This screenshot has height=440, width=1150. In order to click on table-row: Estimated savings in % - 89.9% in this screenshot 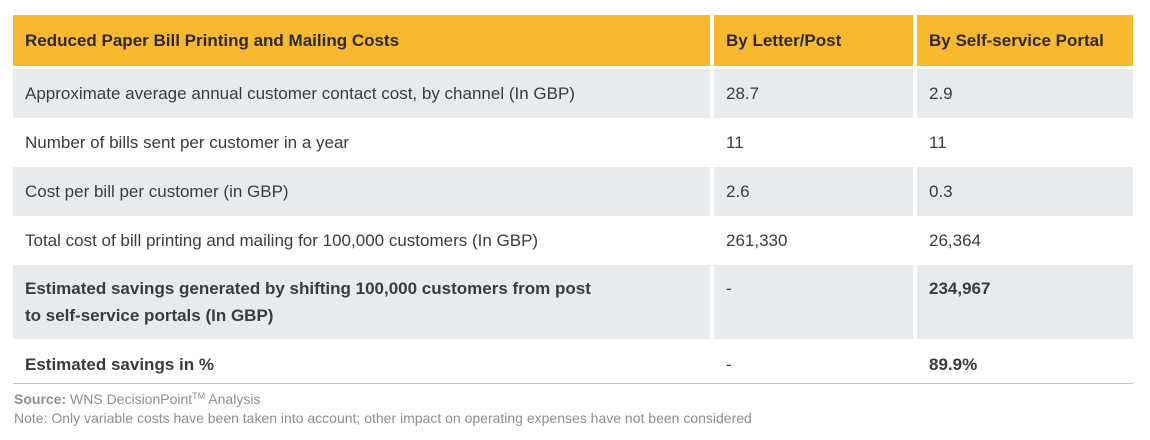, I will do `click(573, 365)`.